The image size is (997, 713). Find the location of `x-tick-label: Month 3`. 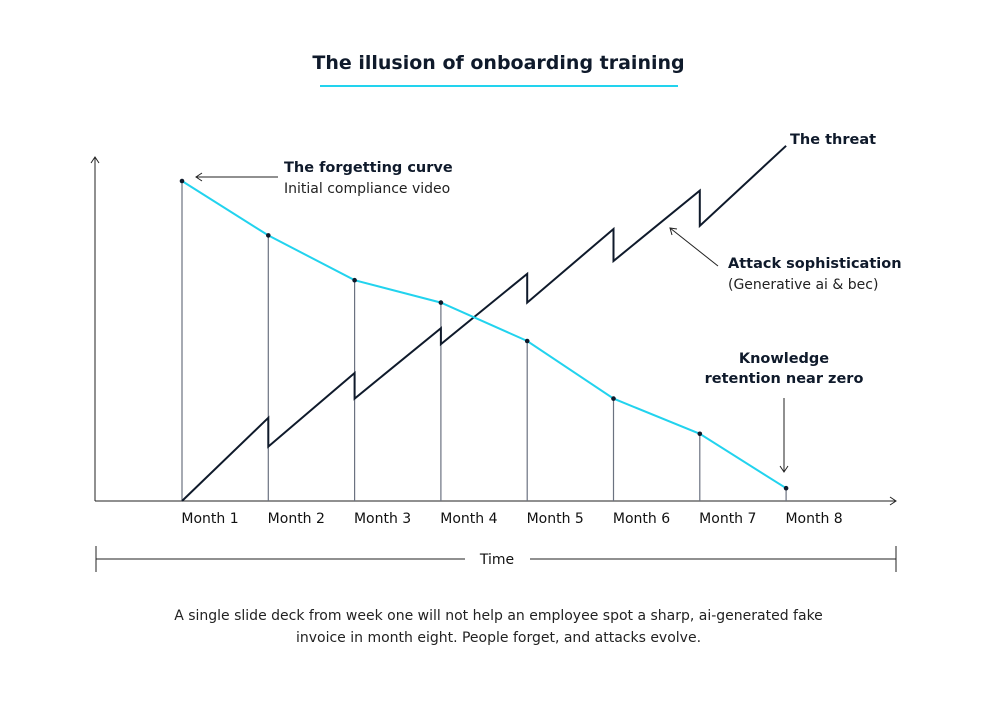

x-tick-label: Month 3 is located at coordinates (382, 519).